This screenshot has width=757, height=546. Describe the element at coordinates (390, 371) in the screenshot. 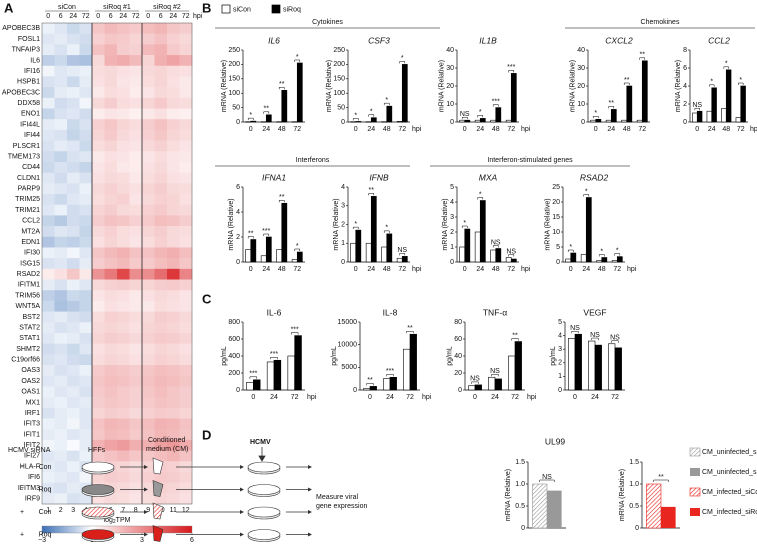

I see `sig-label: ***` at that location.